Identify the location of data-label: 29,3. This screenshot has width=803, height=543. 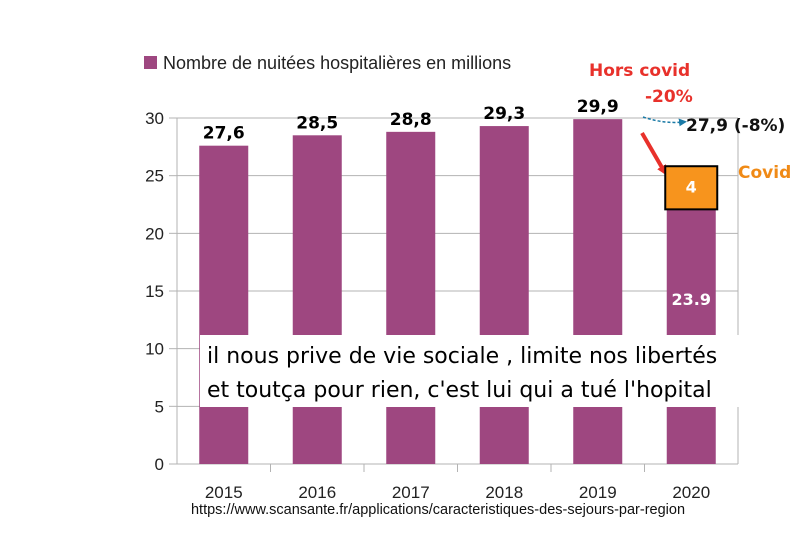
(504, 114).